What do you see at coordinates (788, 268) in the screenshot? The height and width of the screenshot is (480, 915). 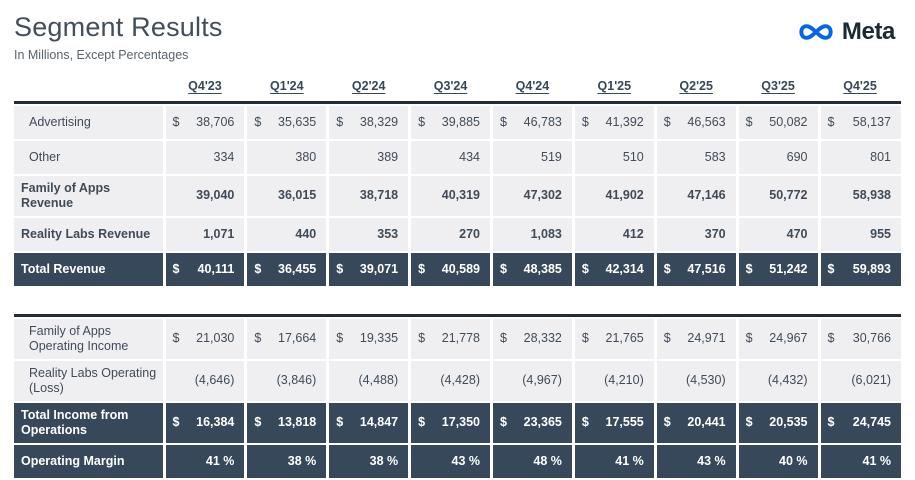 I see `cell-value: 51,242` at bounding box center [788, 268].